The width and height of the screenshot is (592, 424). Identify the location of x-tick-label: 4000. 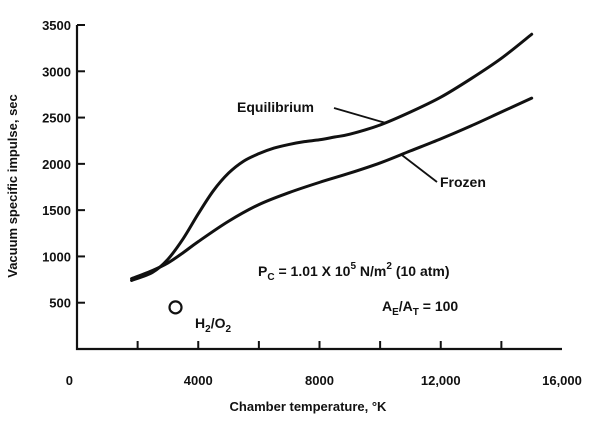
(198, 380).